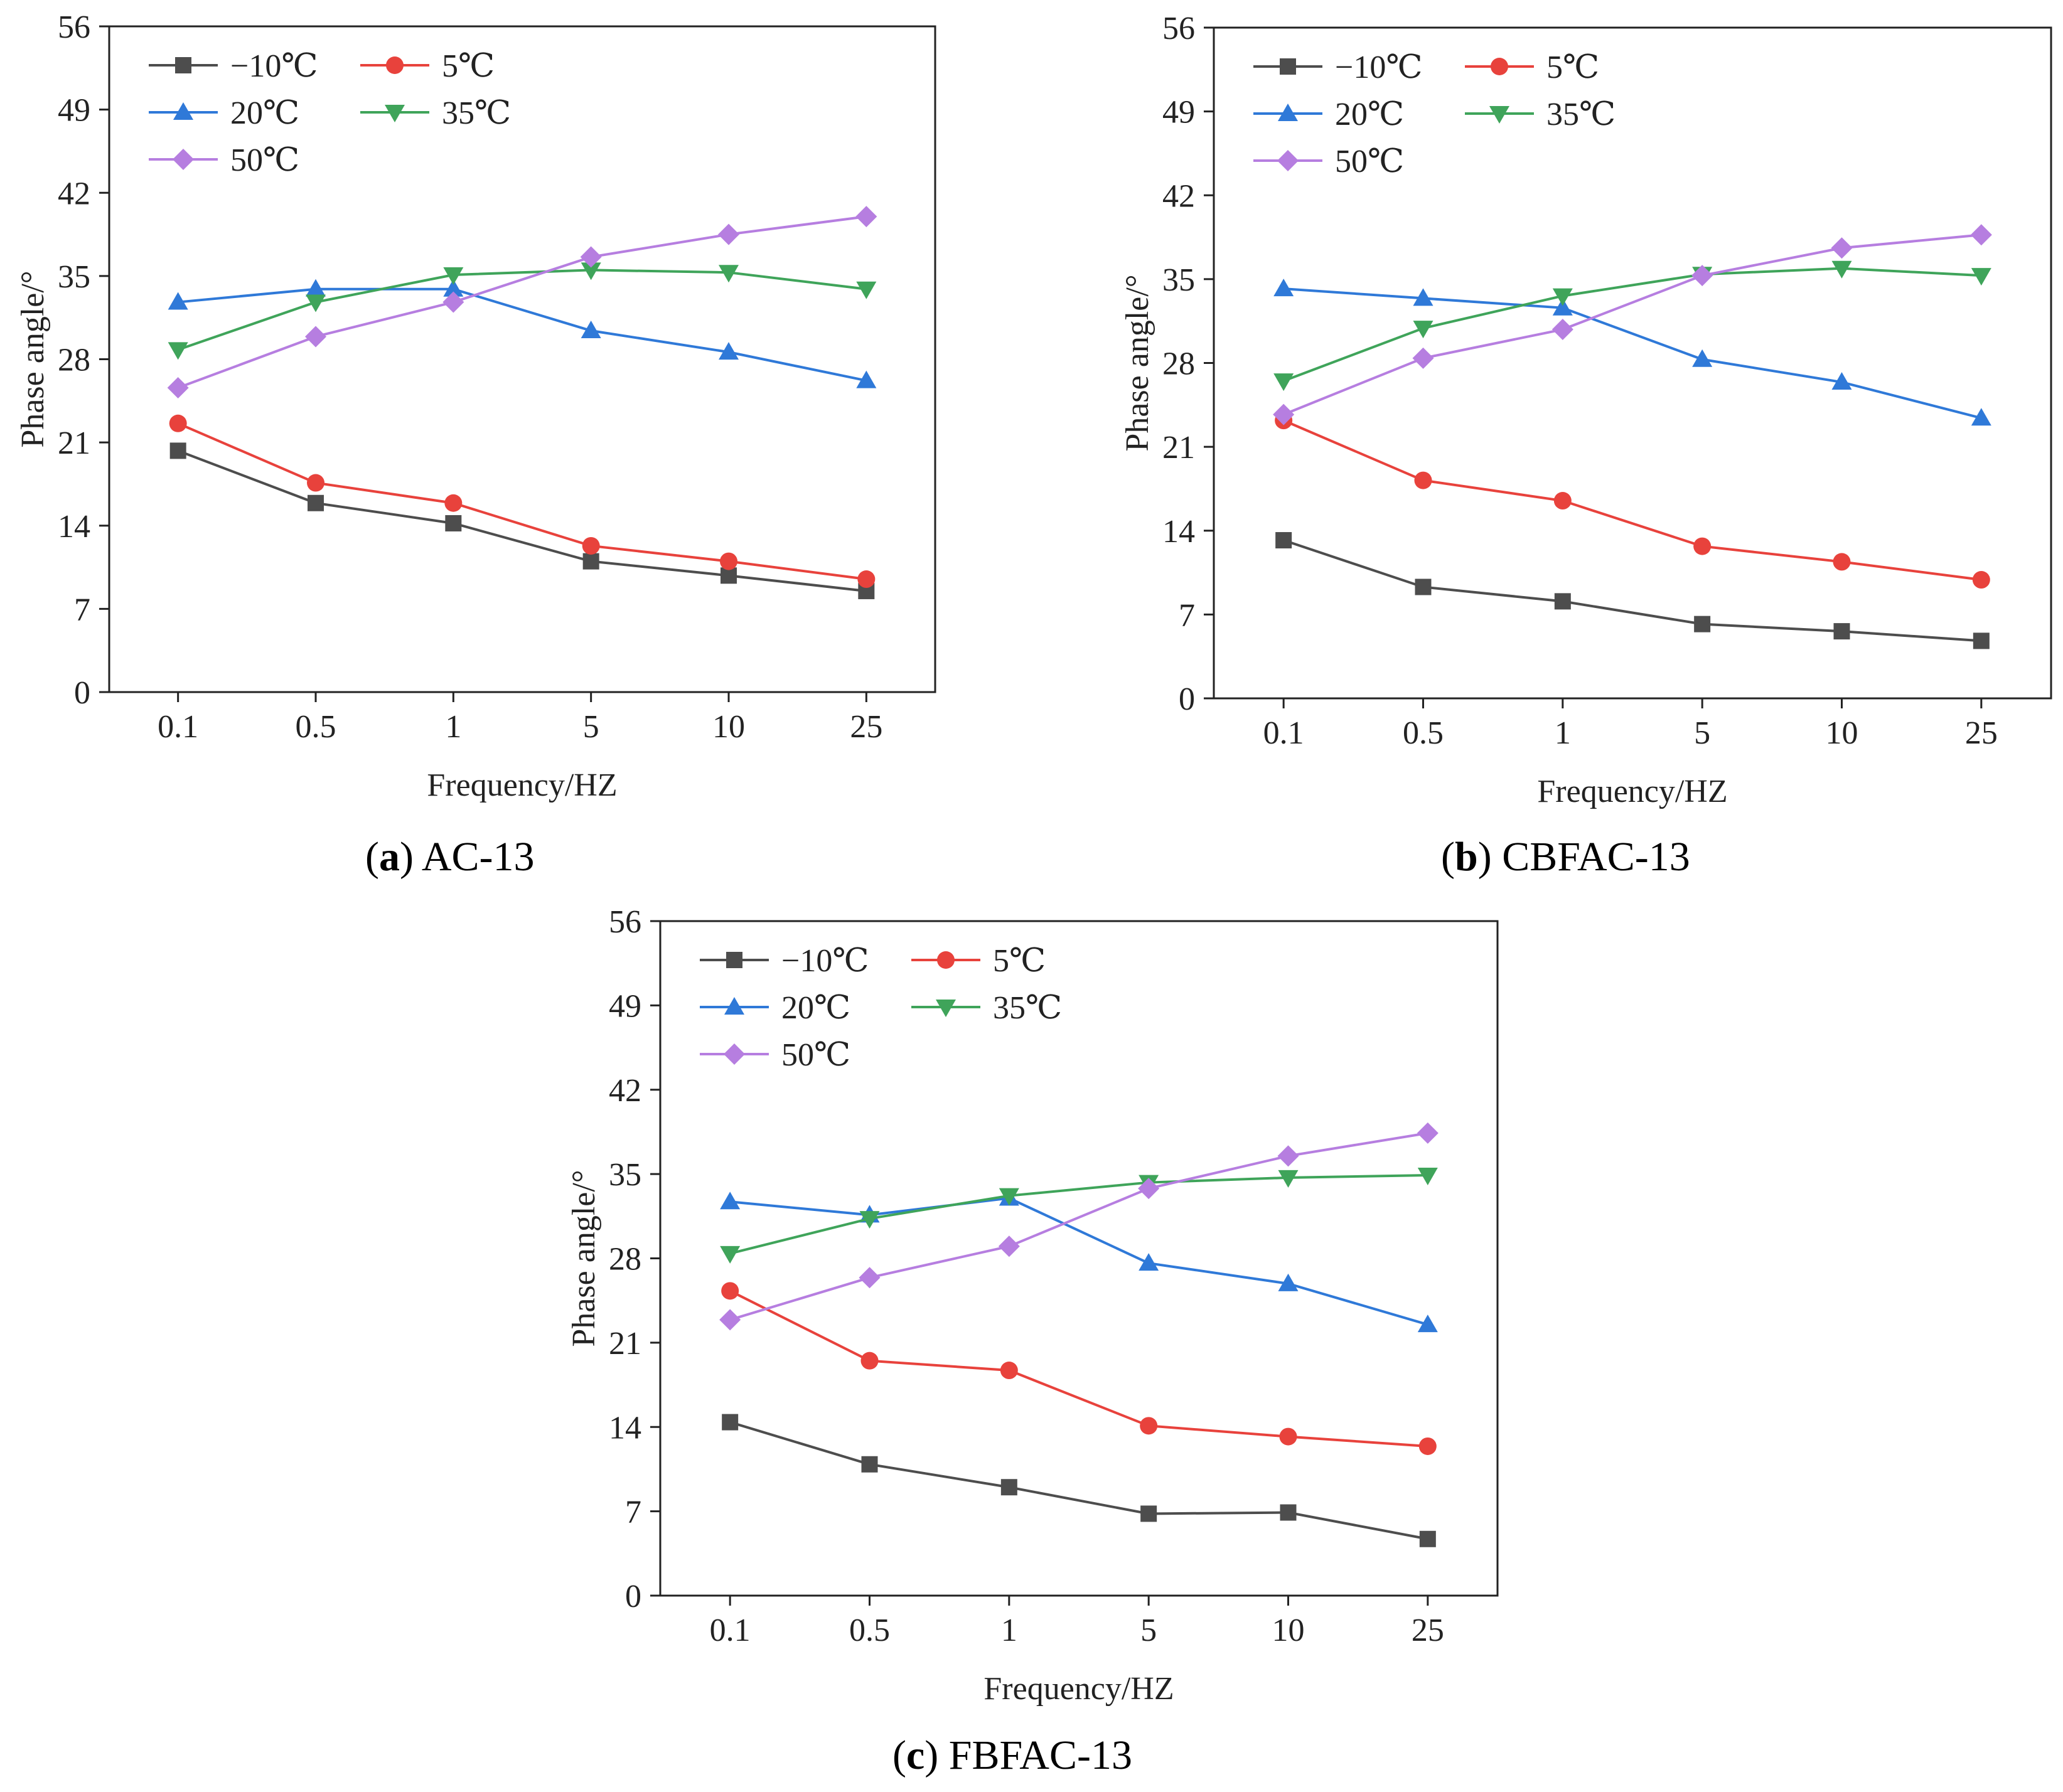 The height and width of the screenshot is (1792, 2063). What do you see at coordinates (74, 443) in the screenshot?
I see `chart-a-ytick-label: 21` at bounding box center [74, 443].